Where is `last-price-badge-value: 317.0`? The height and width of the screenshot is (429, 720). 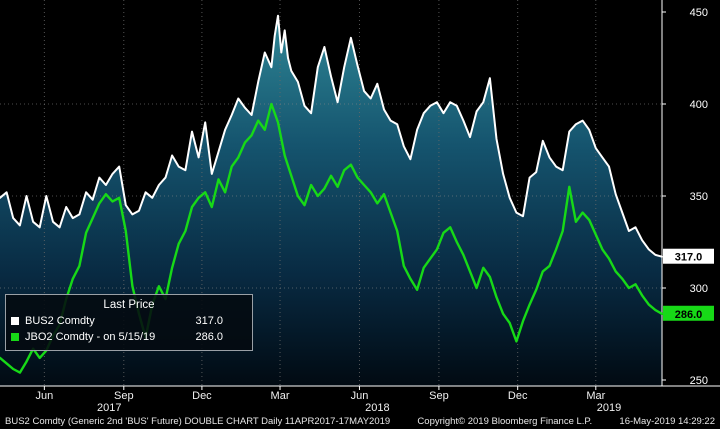 last-price-badge-value: 317.0 is located at coordinates (689, 258).